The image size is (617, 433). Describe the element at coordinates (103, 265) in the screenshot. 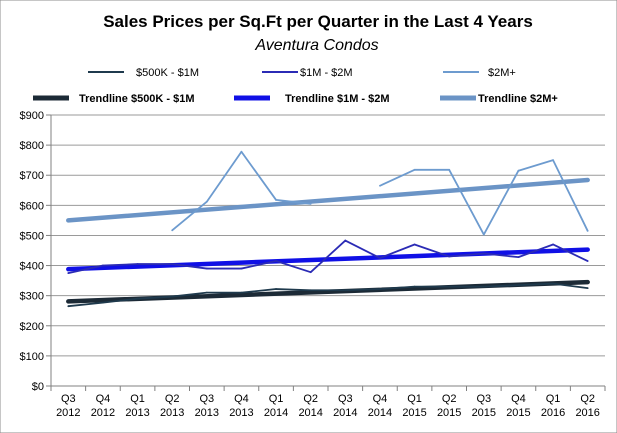

I see `1m-2m-point-1` at that location.